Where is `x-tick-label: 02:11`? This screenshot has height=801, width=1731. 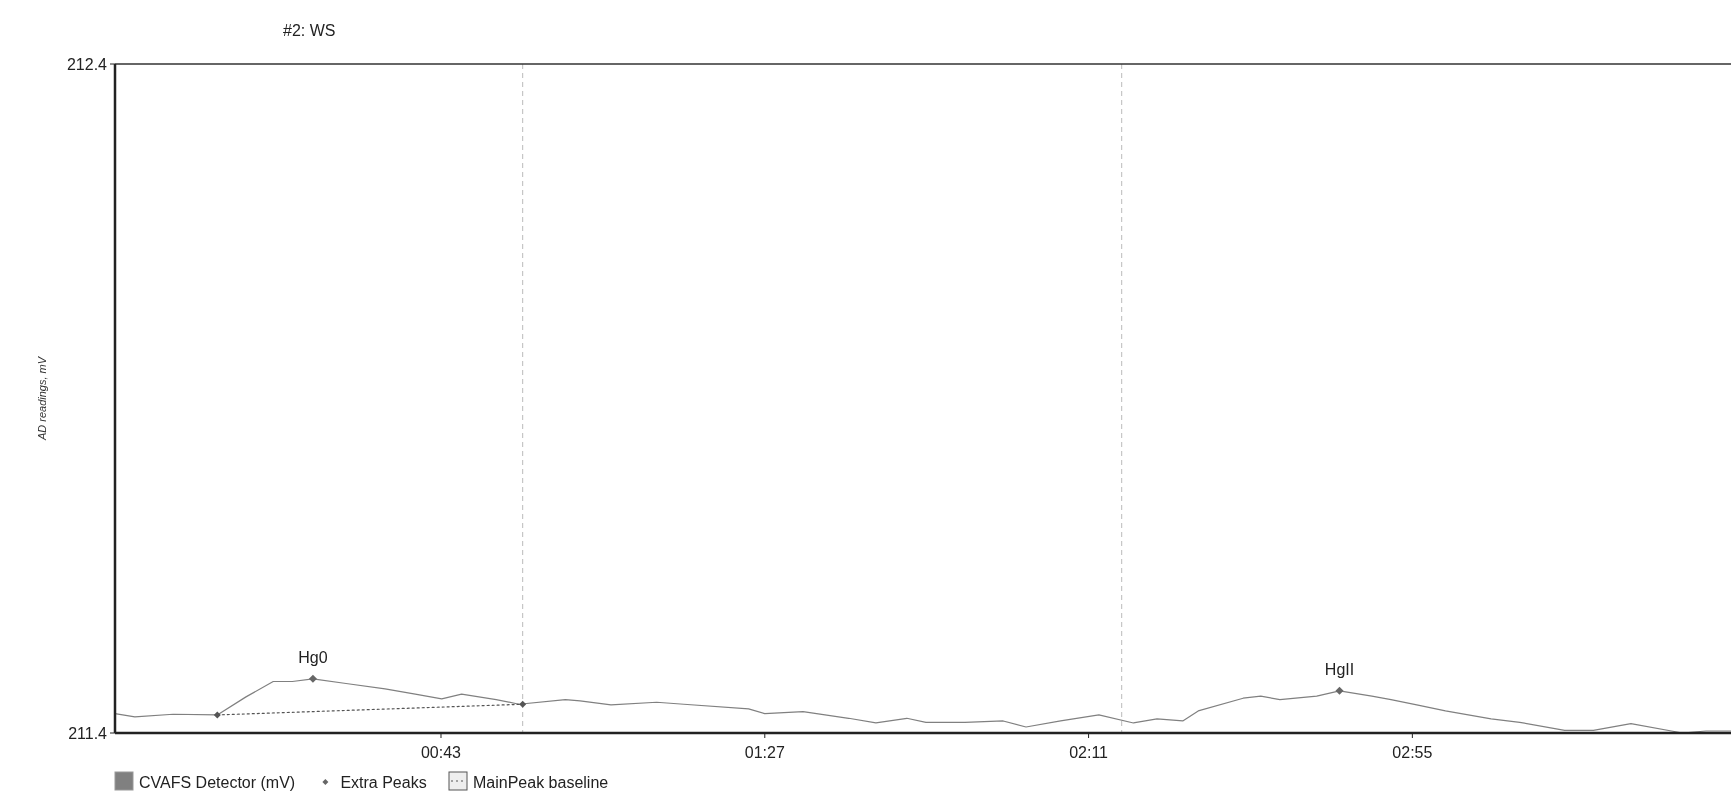 x-tick-label: 02:11 is located at coordinates (1089, 752).